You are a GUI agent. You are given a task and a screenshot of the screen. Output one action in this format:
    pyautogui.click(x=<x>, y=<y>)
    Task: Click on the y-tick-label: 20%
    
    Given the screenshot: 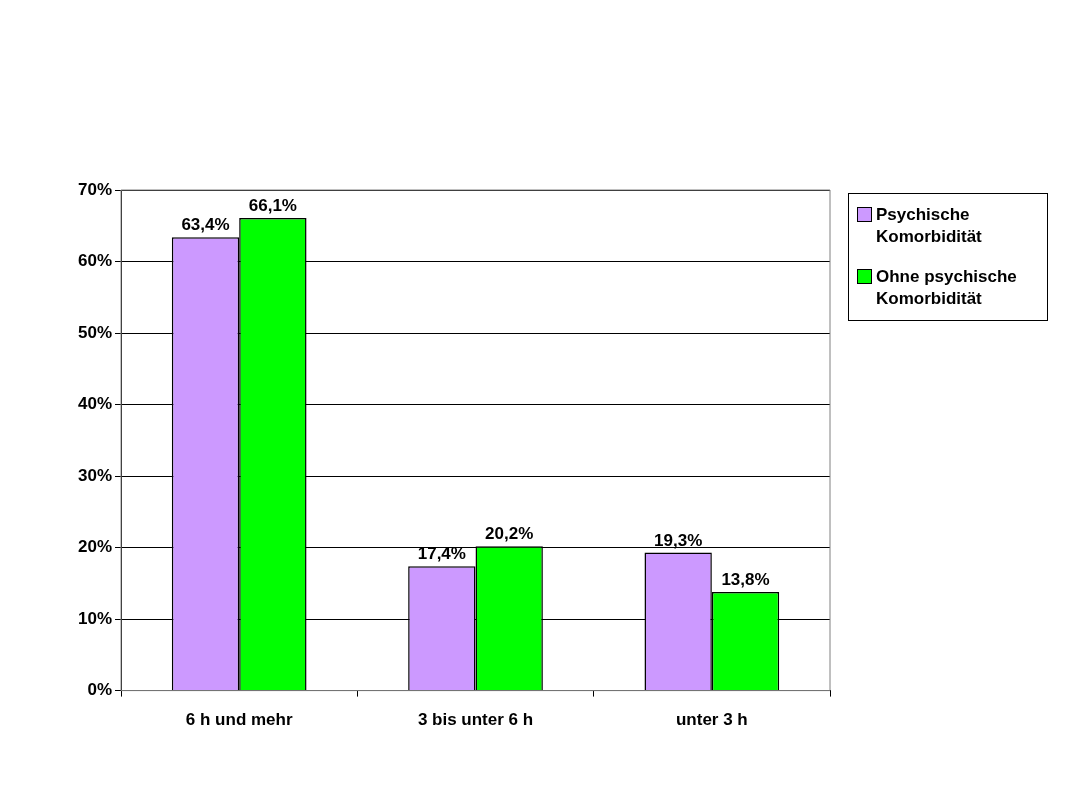 What is the action you would take?
    pyautogui.click(x=95, y=547)
    